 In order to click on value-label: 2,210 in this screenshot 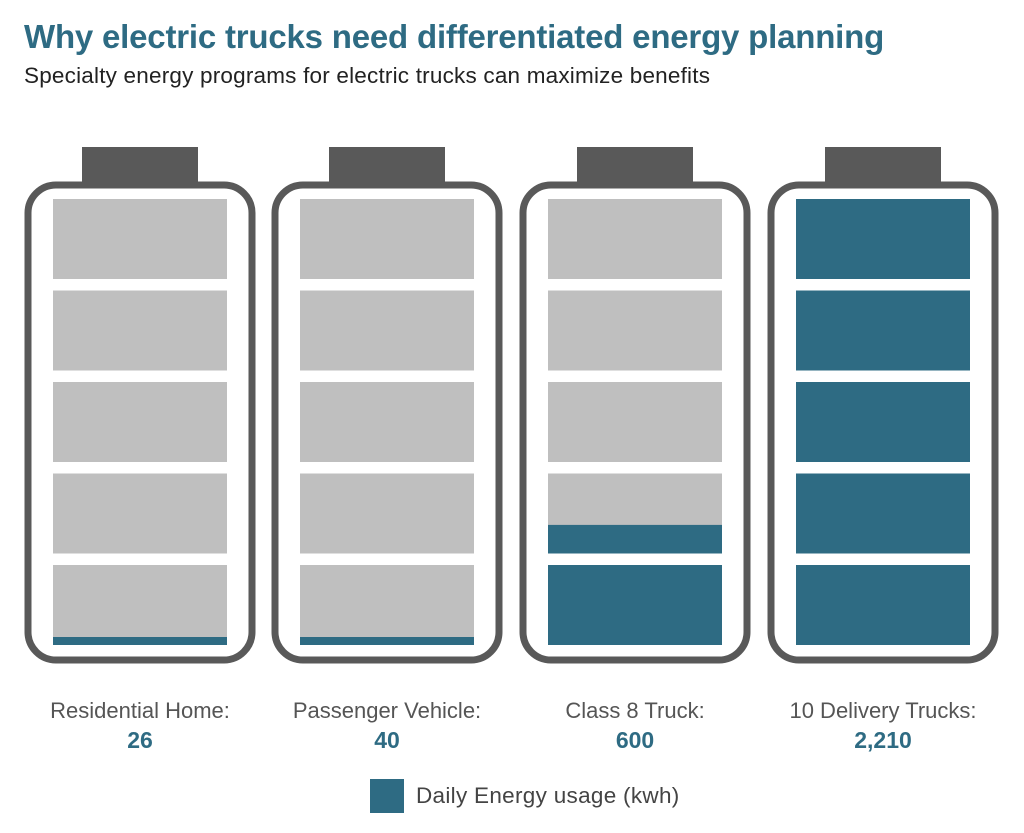, I will do `click(883, 740)`.